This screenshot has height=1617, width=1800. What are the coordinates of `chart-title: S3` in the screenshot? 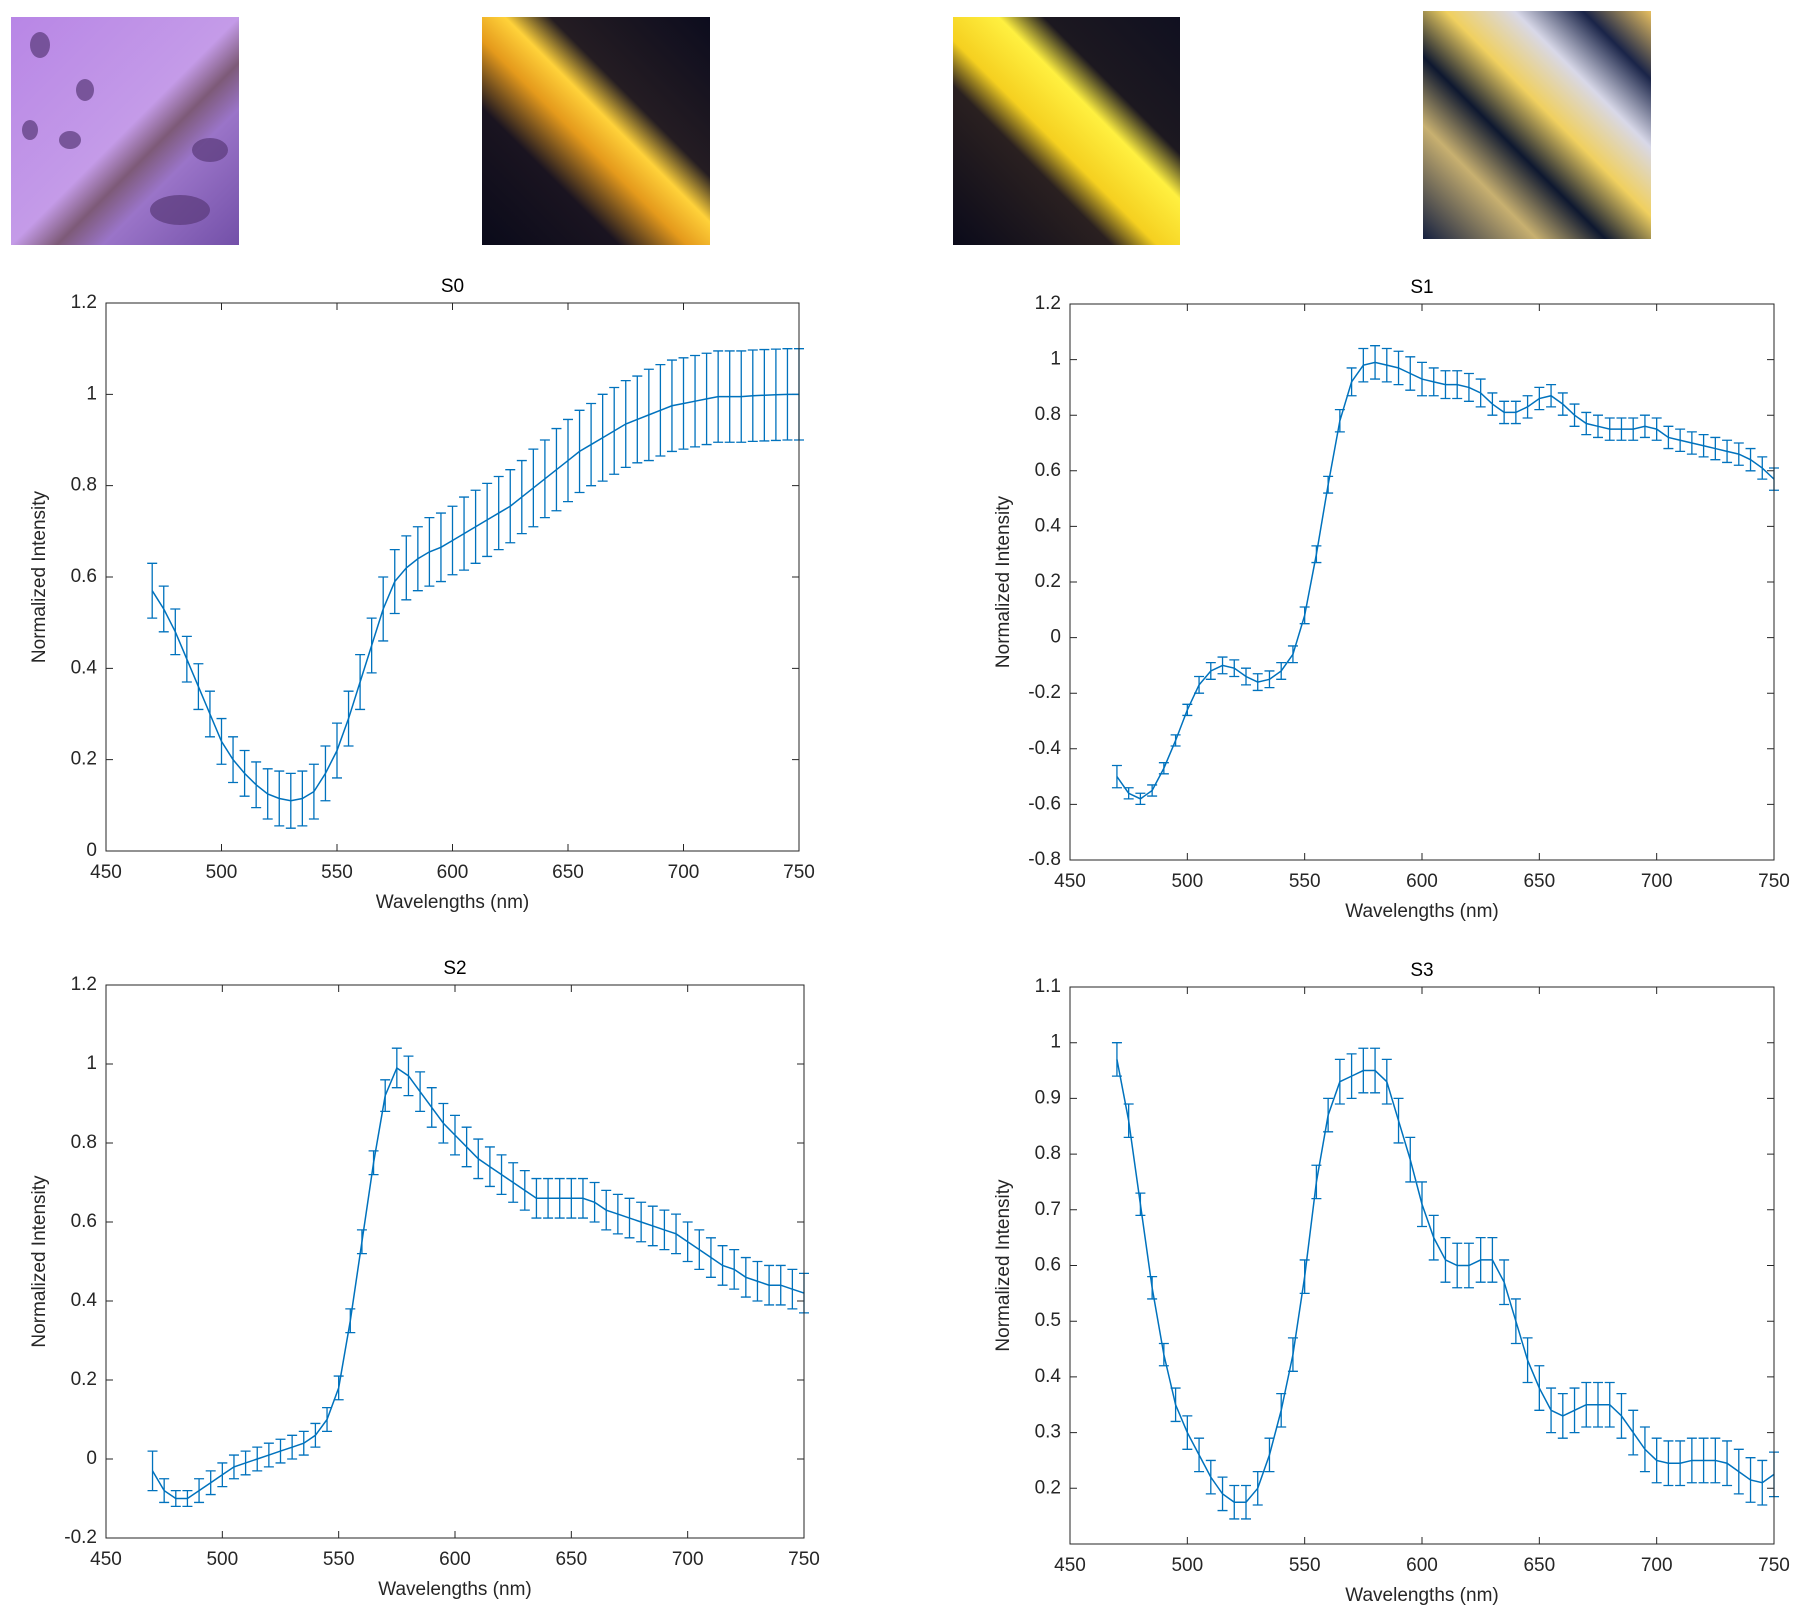 It's located at (1421, 970).